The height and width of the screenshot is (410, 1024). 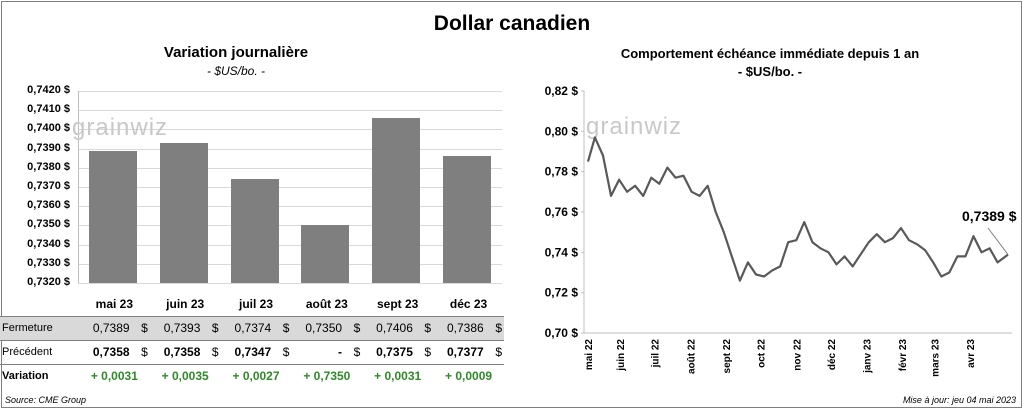 I want to click on x-tick-label: déc 22, so click(x=832, y=355).